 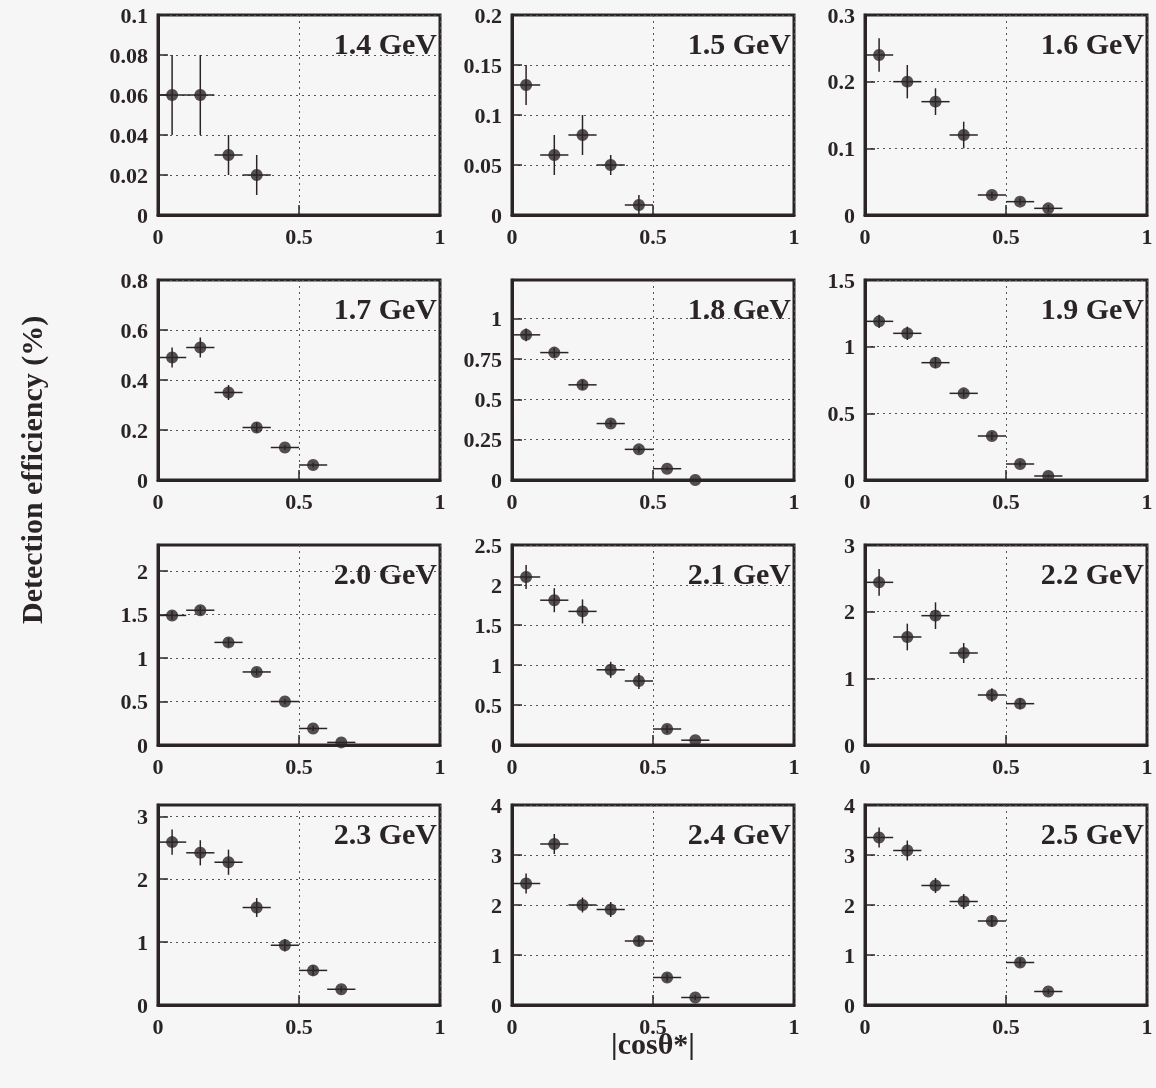 I want to click on y-tick-label: 1.5, so click(x=134, y=615).